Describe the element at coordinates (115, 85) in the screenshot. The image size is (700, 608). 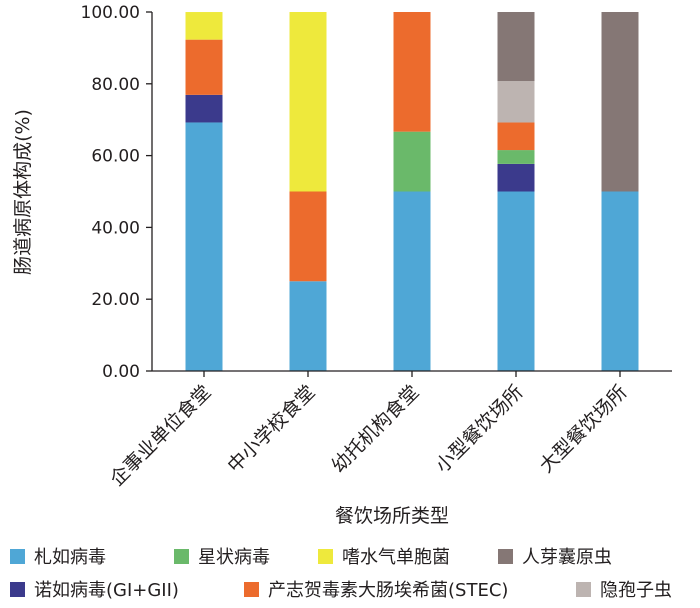
I see `y-tick-label: 80.00` at that location.